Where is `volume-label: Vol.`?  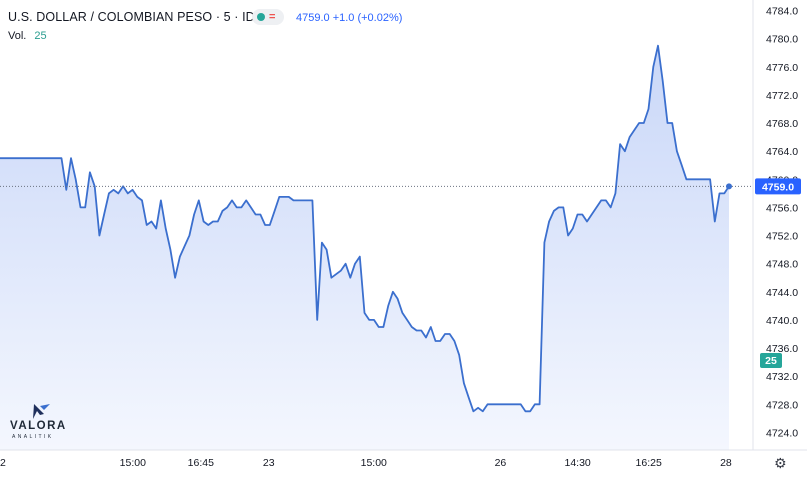 volume-label: Vol. is located at coordinates (17, 36).